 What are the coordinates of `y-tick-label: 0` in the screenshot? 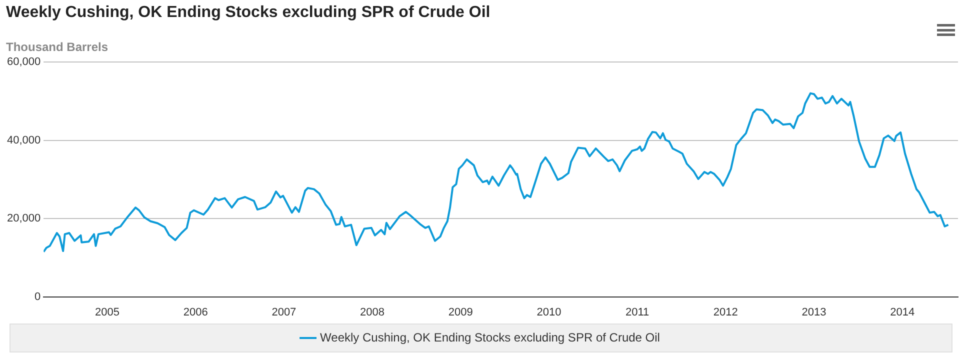 It's located at (37, 296).